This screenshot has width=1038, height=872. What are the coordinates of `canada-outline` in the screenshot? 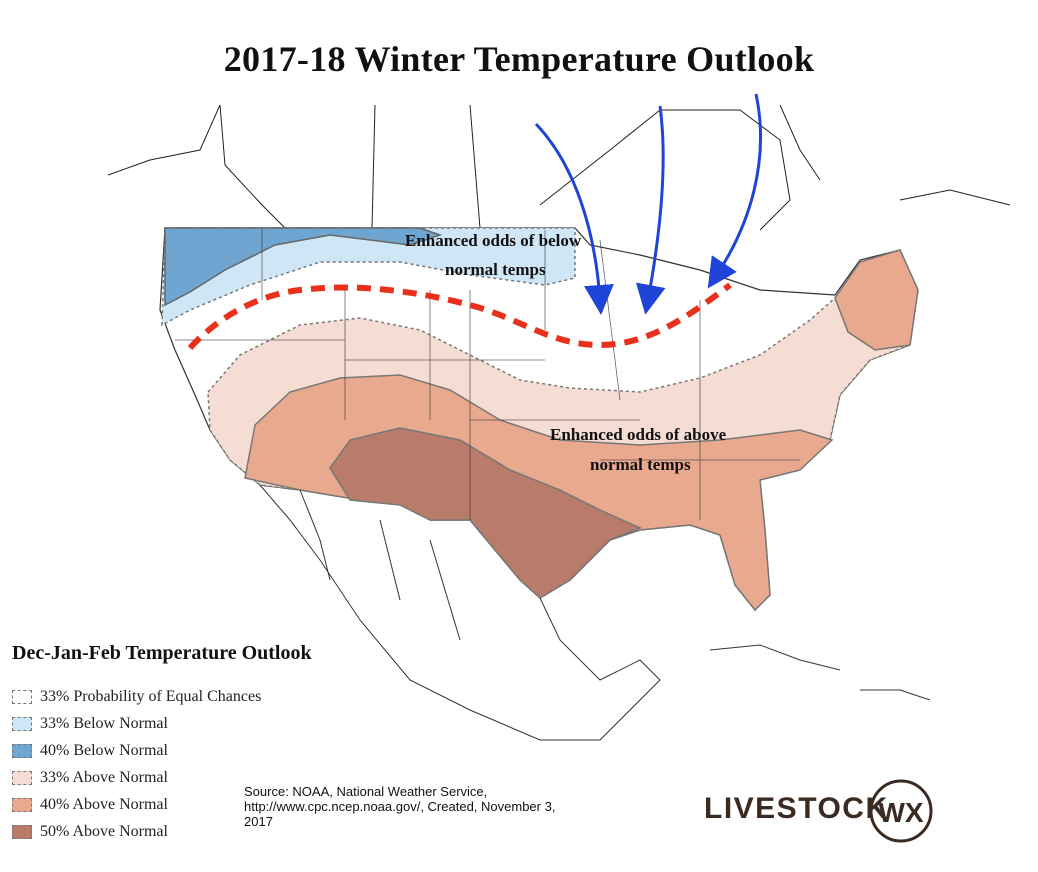 It's located at (559, 167).